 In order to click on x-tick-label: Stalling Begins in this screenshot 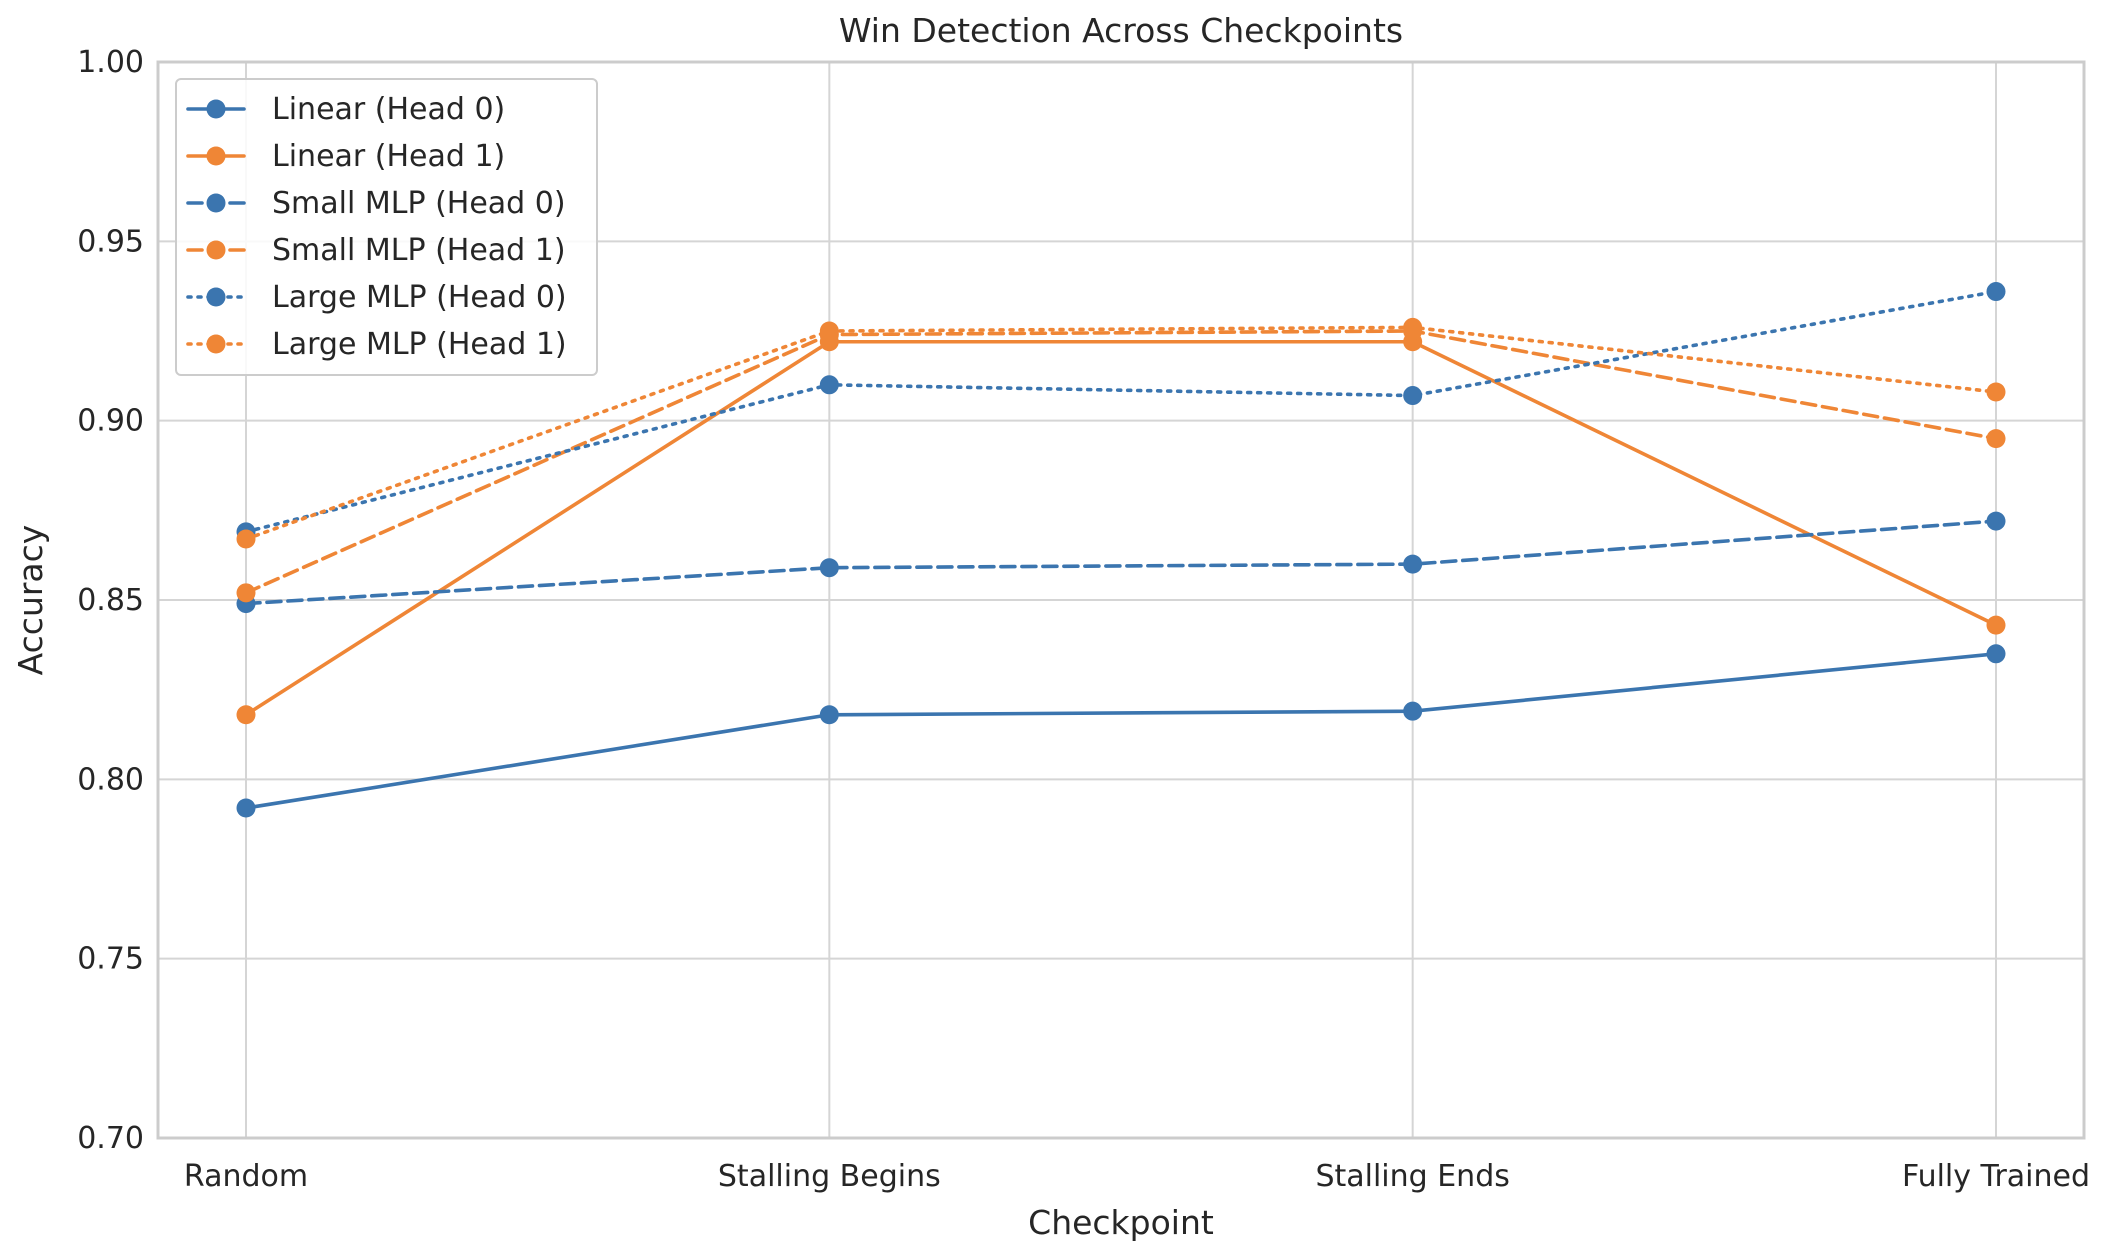, I will do `click(829, 1176)`.